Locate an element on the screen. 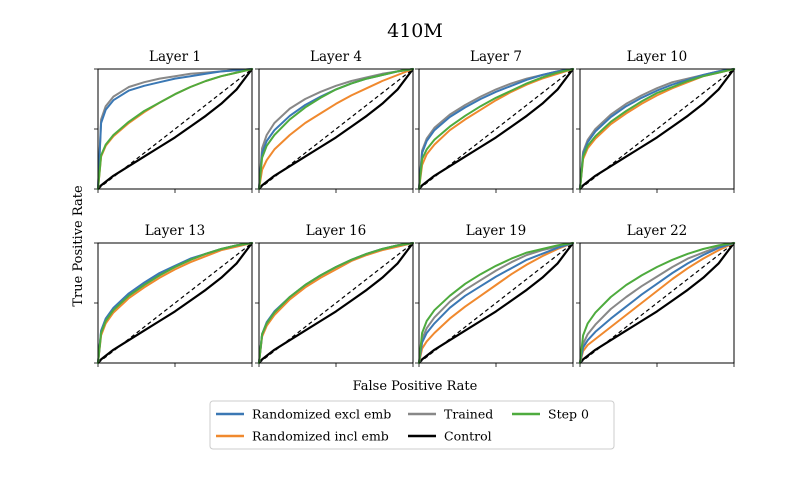 Image resolution: width=800 pixels, height=482 pixels. legend-item-randomized-incl-emb: Randomized incl emb is located at coordinates (302, 436).